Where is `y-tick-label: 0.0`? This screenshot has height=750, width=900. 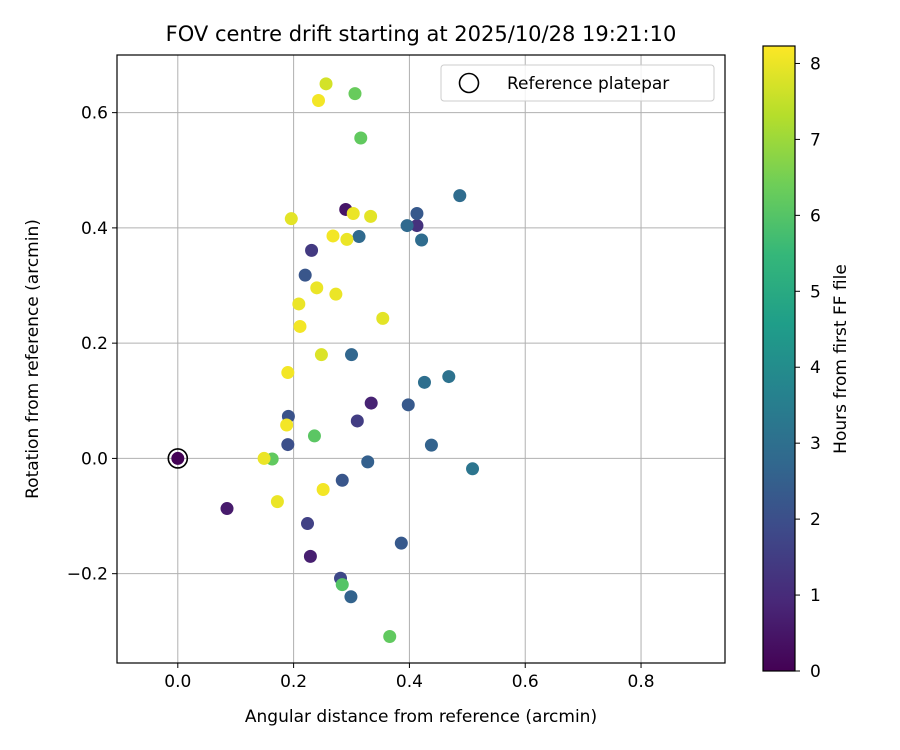 y-tick-label: 0.0 is located at coordinates (94, 459).